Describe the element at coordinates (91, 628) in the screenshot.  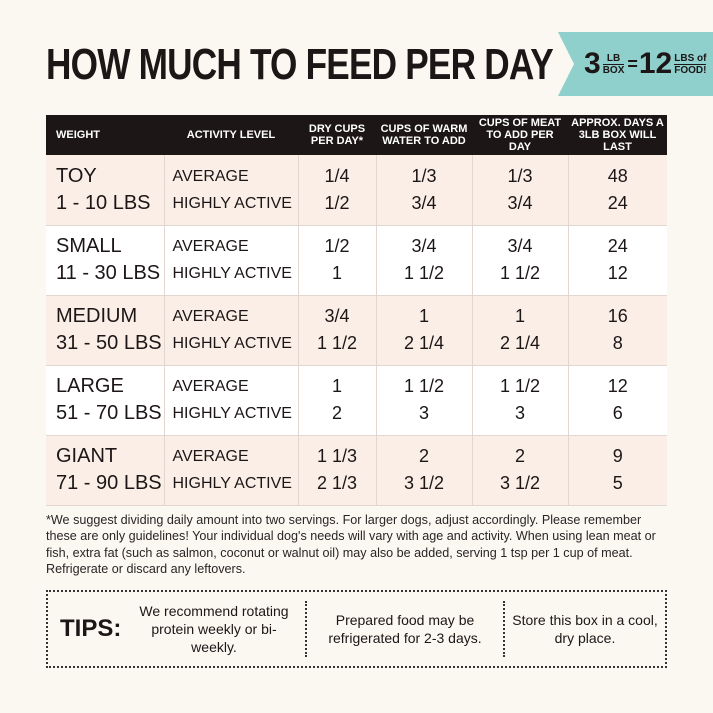
I see `tips-label: TIPS:` at that location.